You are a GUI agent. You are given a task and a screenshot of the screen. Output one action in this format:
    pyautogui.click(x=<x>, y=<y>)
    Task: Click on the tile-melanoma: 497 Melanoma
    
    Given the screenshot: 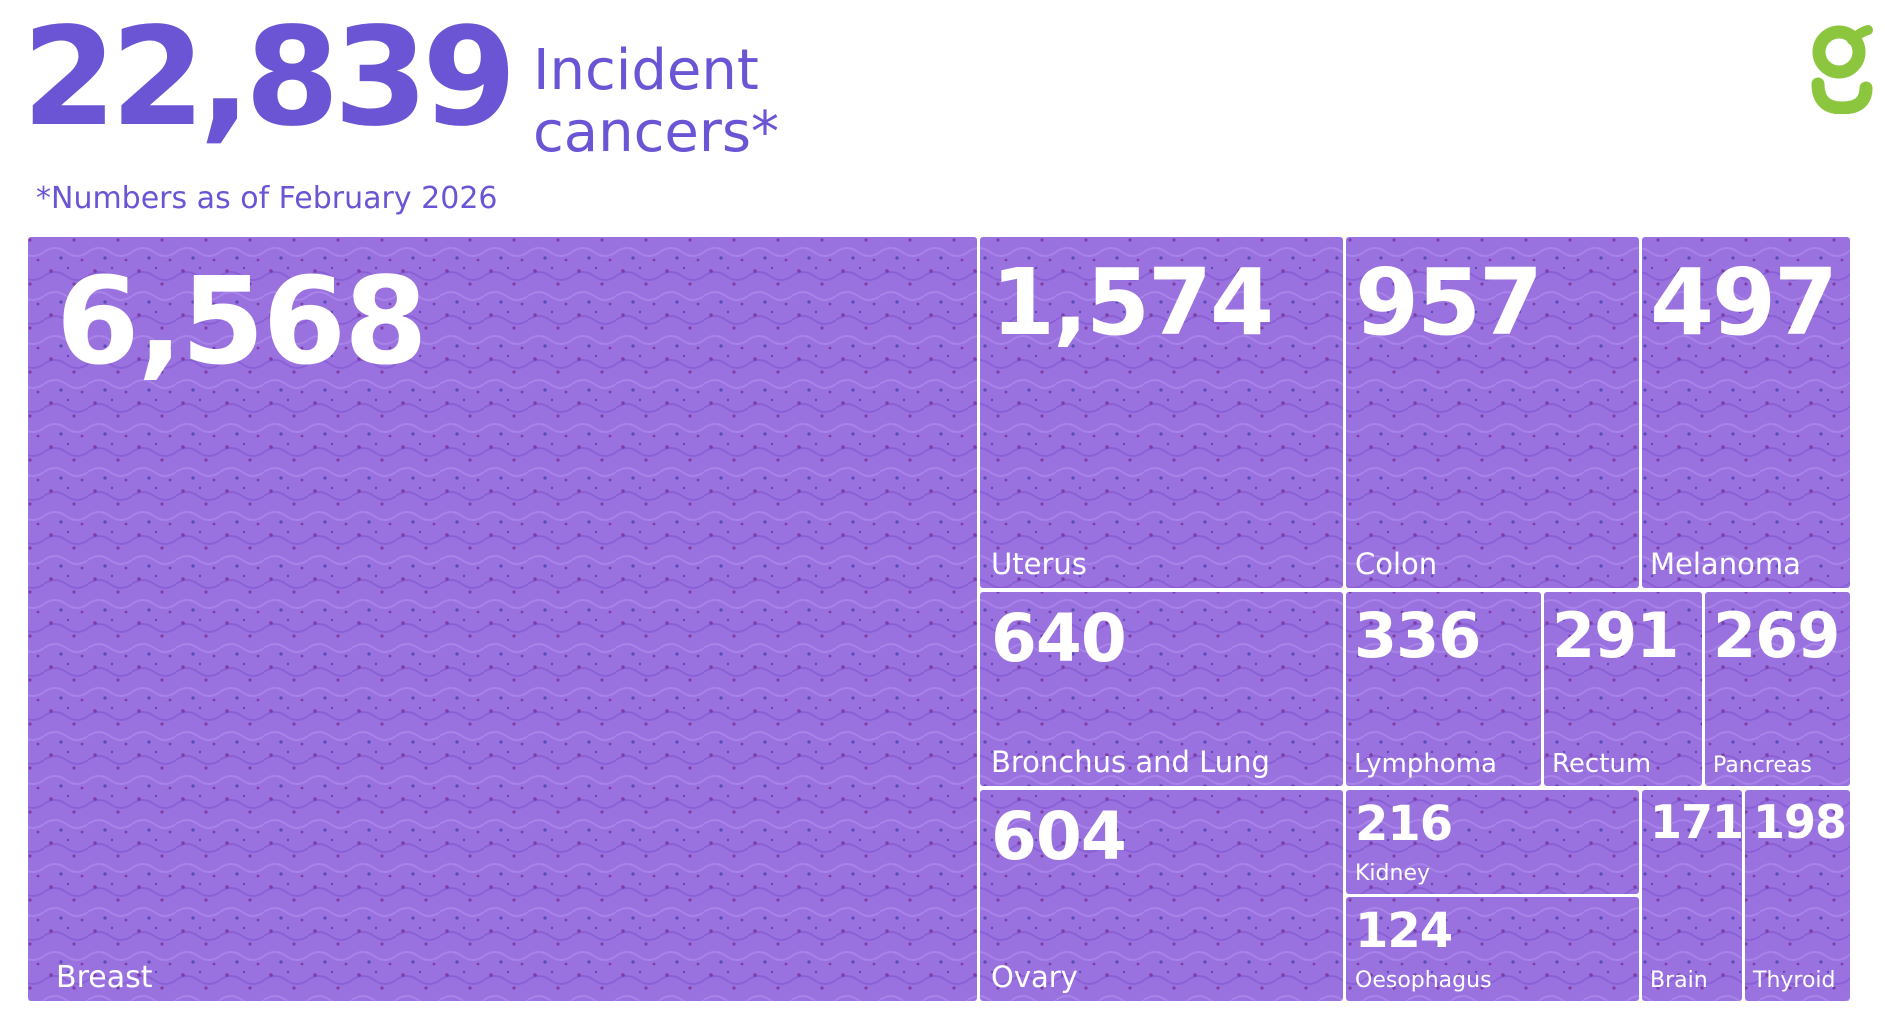 What is the action you would take?
    pyautogui.click(x=1746, y=412)
    